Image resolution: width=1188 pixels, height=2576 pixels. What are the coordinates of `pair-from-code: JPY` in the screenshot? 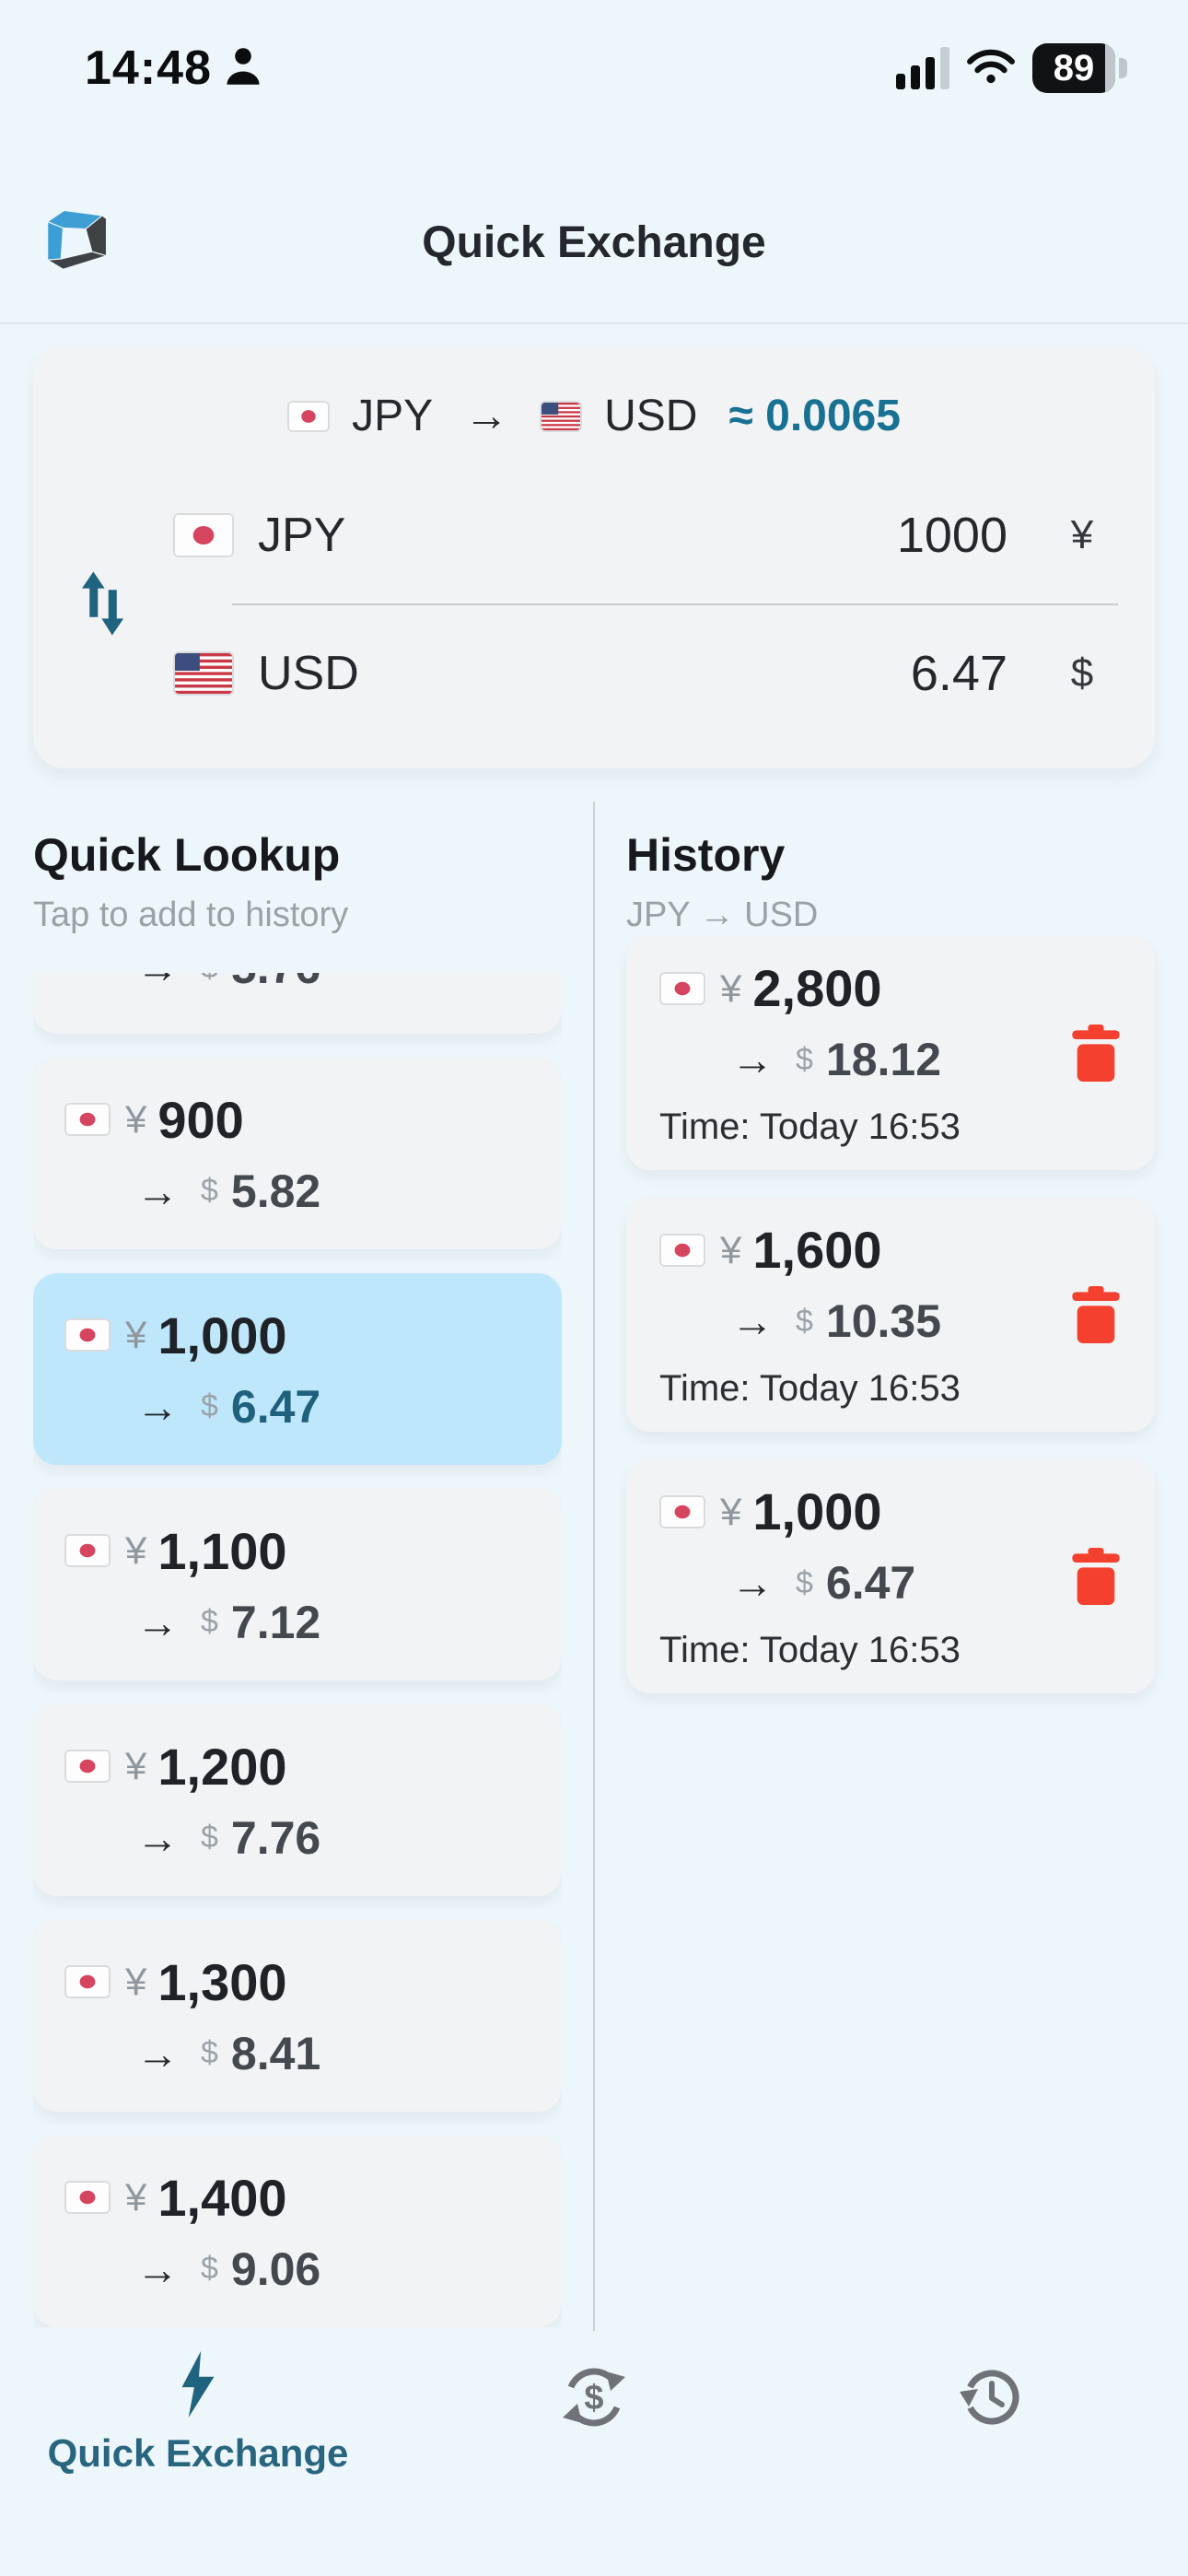 It's located at (393, 416).